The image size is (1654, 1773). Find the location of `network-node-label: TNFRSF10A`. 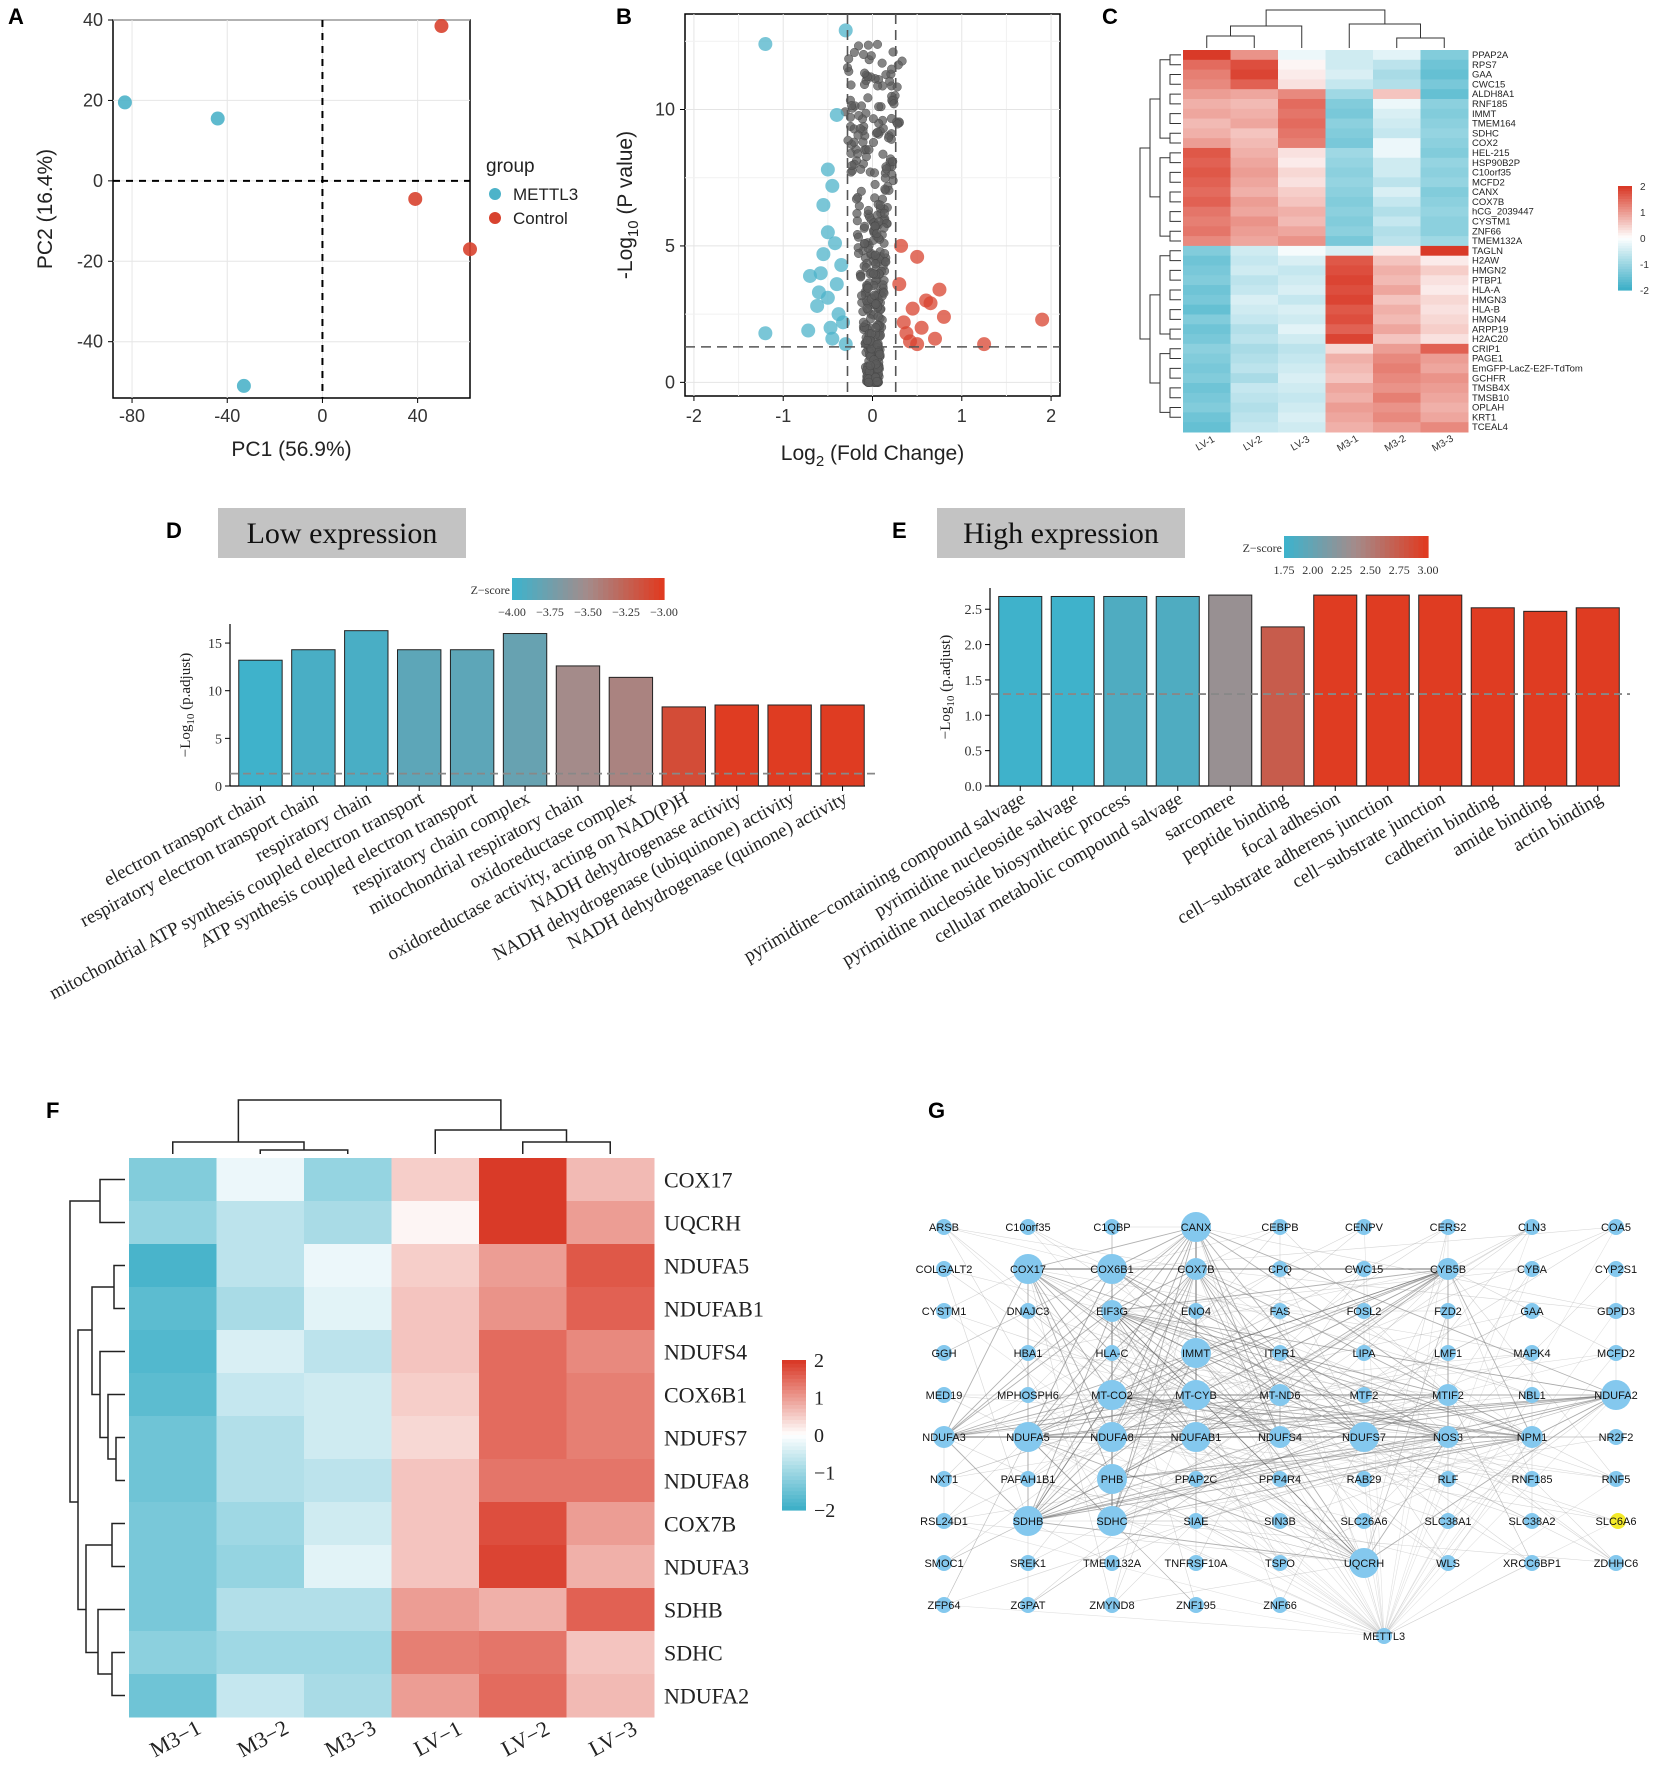

network-node-label: TNFRSF10A is located at coordinates (1197, 1564).